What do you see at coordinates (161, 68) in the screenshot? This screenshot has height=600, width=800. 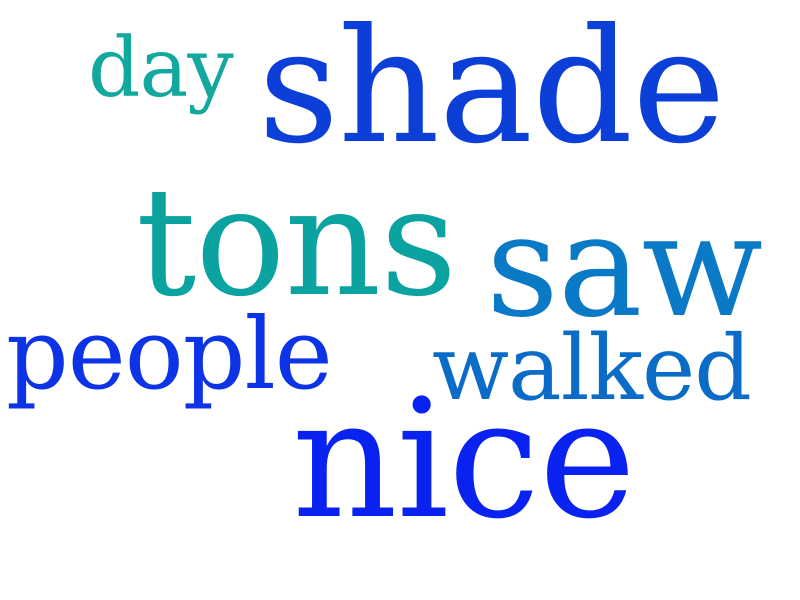 I see `word-day: day` at bounding box center [161, 68].